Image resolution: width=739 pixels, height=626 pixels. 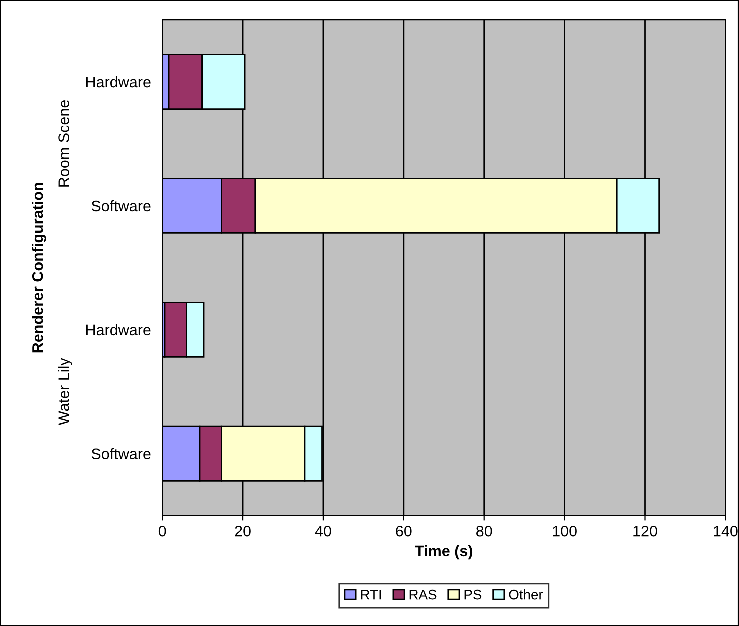 I want to click on x-tick-label: 140, so click(x=726, y=531).